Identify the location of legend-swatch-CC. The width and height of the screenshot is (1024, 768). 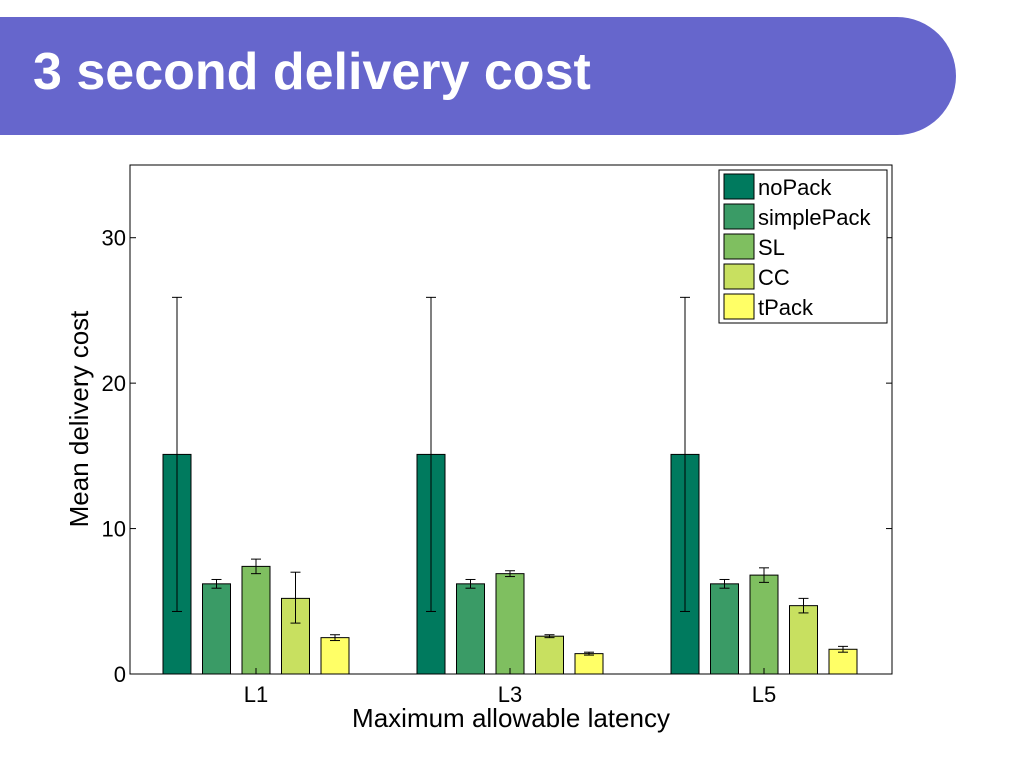
(739, 276).